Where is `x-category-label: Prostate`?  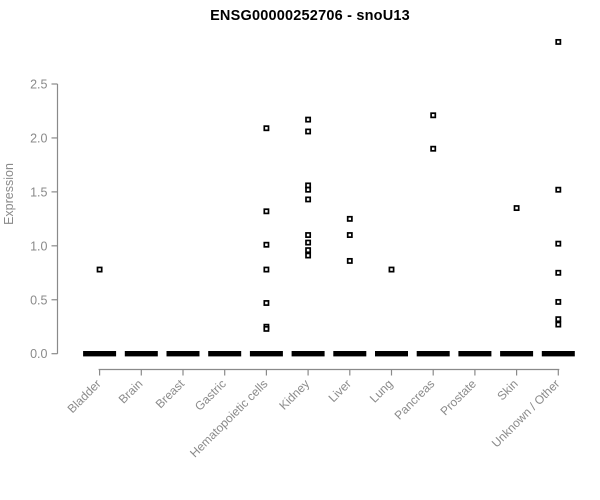 x-category-label: Prostate is located at coordinates (459, 398).